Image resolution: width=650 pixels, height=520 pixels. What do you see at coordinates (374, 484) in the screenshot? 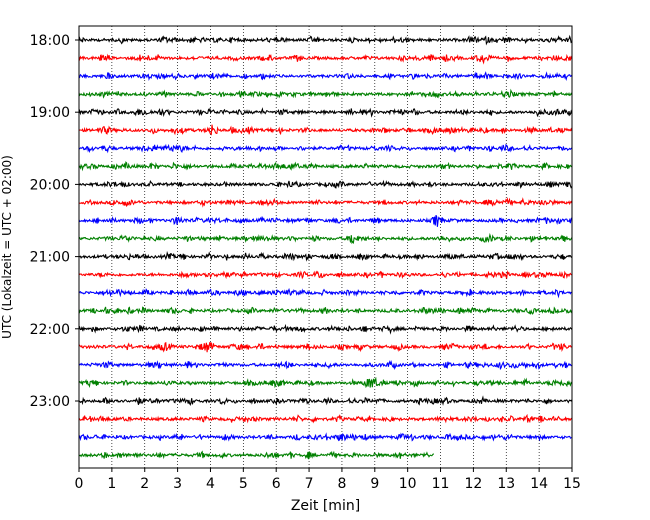
I see `x-tick-label: 9` at bounding box center [374, 484].